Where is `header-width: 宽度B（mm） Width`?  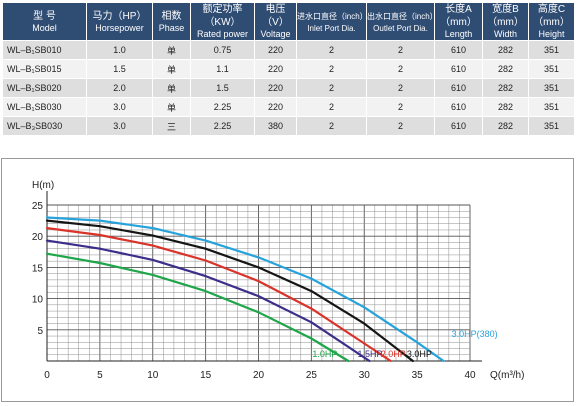
header-width: 宽度B（mm） Width is located at coordinates (505, 21).